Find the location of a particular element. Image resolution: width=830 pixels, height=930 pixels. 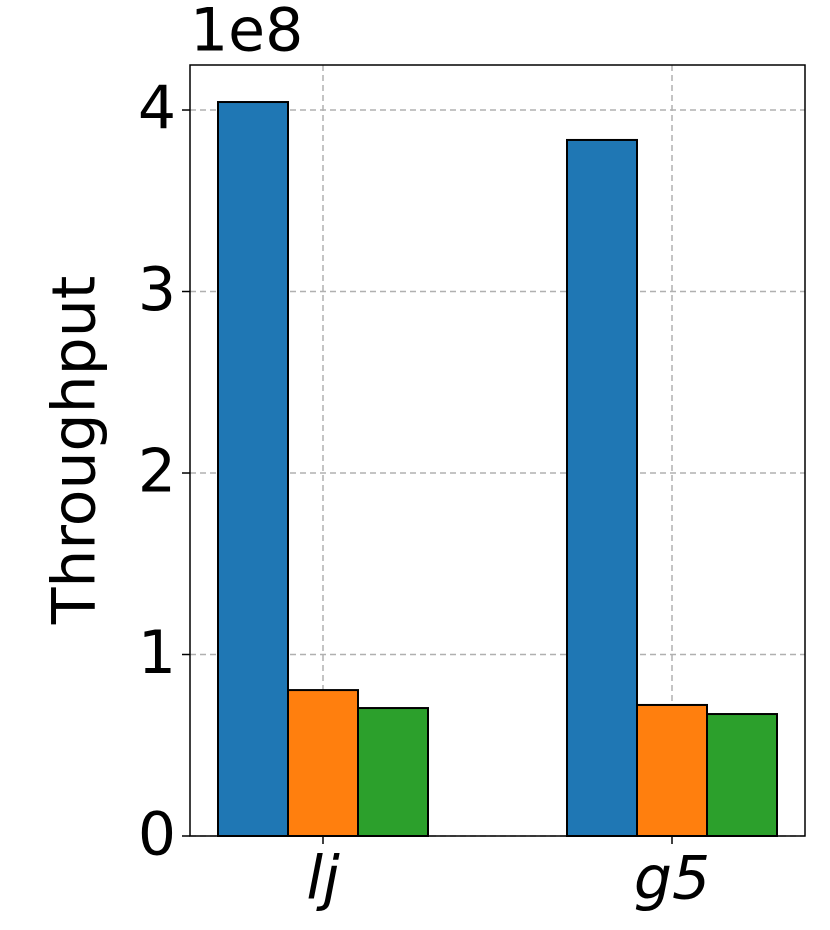

y-axis-label: Throughput is located at coordinates (75, 451).